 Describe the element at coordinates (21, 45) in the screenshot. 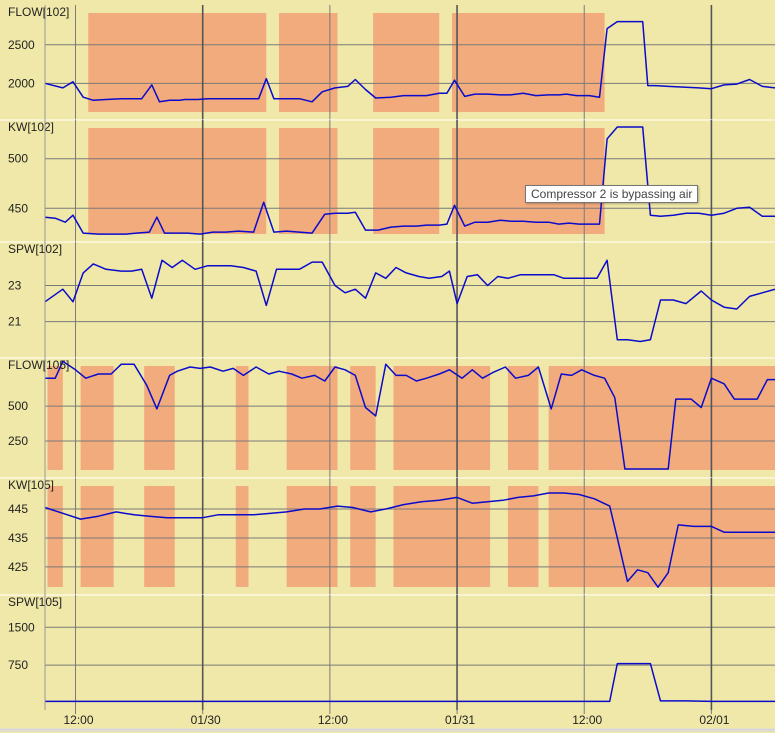

I see `y-tick-label: 2500` at that location.